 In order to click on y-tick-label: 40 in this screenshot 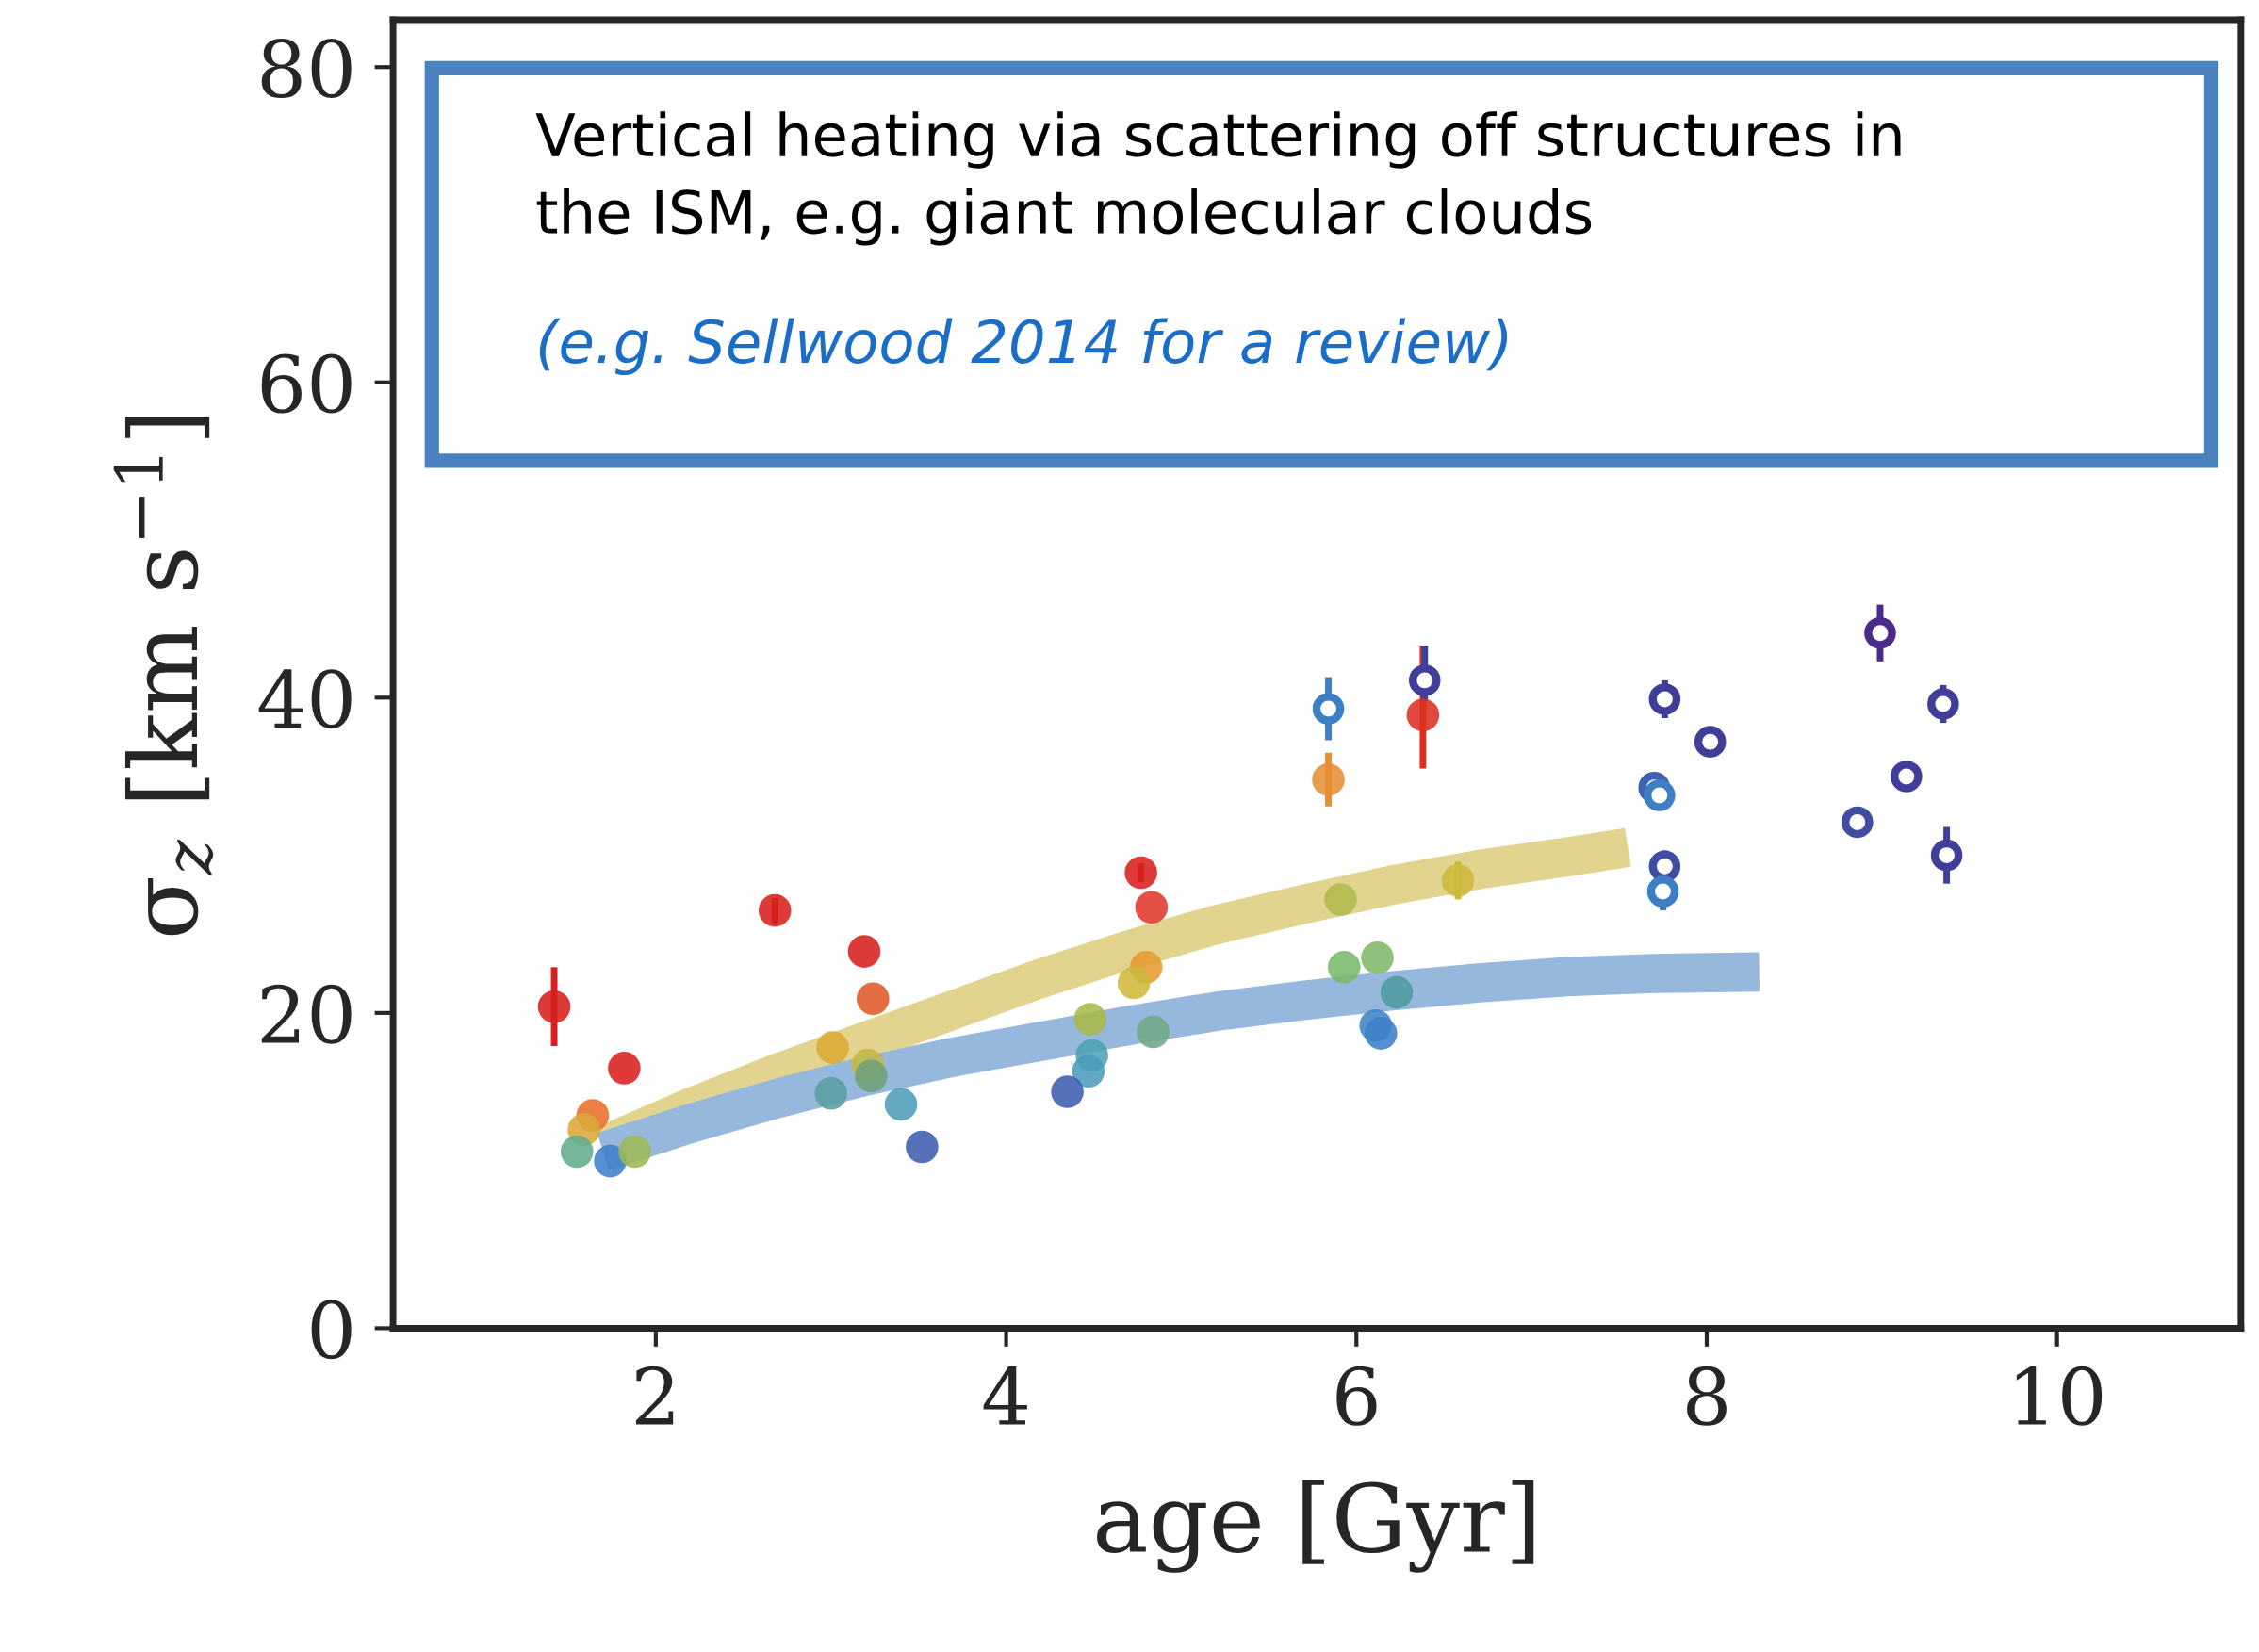, I will do `click(305, 699)`.